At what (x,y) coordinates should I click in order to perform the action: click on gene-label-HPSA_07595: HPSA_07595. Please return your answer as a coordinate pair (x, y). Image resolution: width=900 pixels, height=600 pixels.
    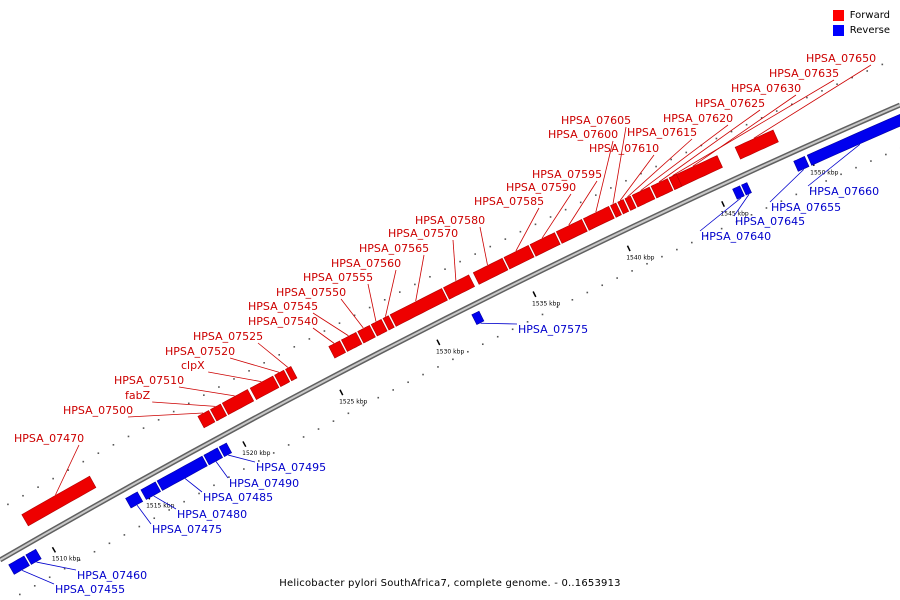
    Looking at the image, I should click on (567, 174).